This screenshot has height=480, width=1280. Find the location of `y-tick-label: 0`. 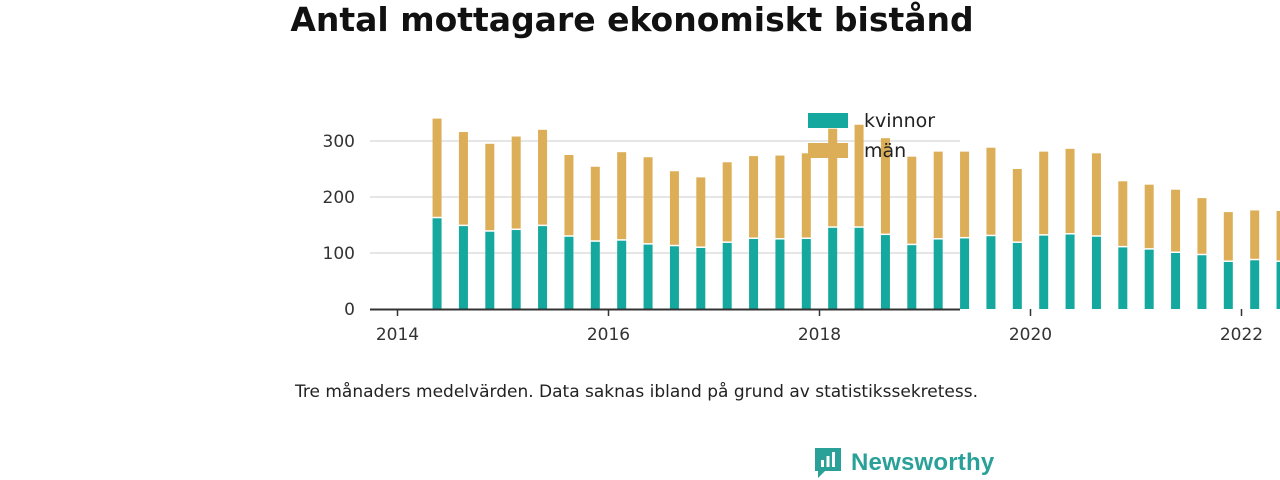

y-tick-label: 0 is located at coordinates (349, 310).